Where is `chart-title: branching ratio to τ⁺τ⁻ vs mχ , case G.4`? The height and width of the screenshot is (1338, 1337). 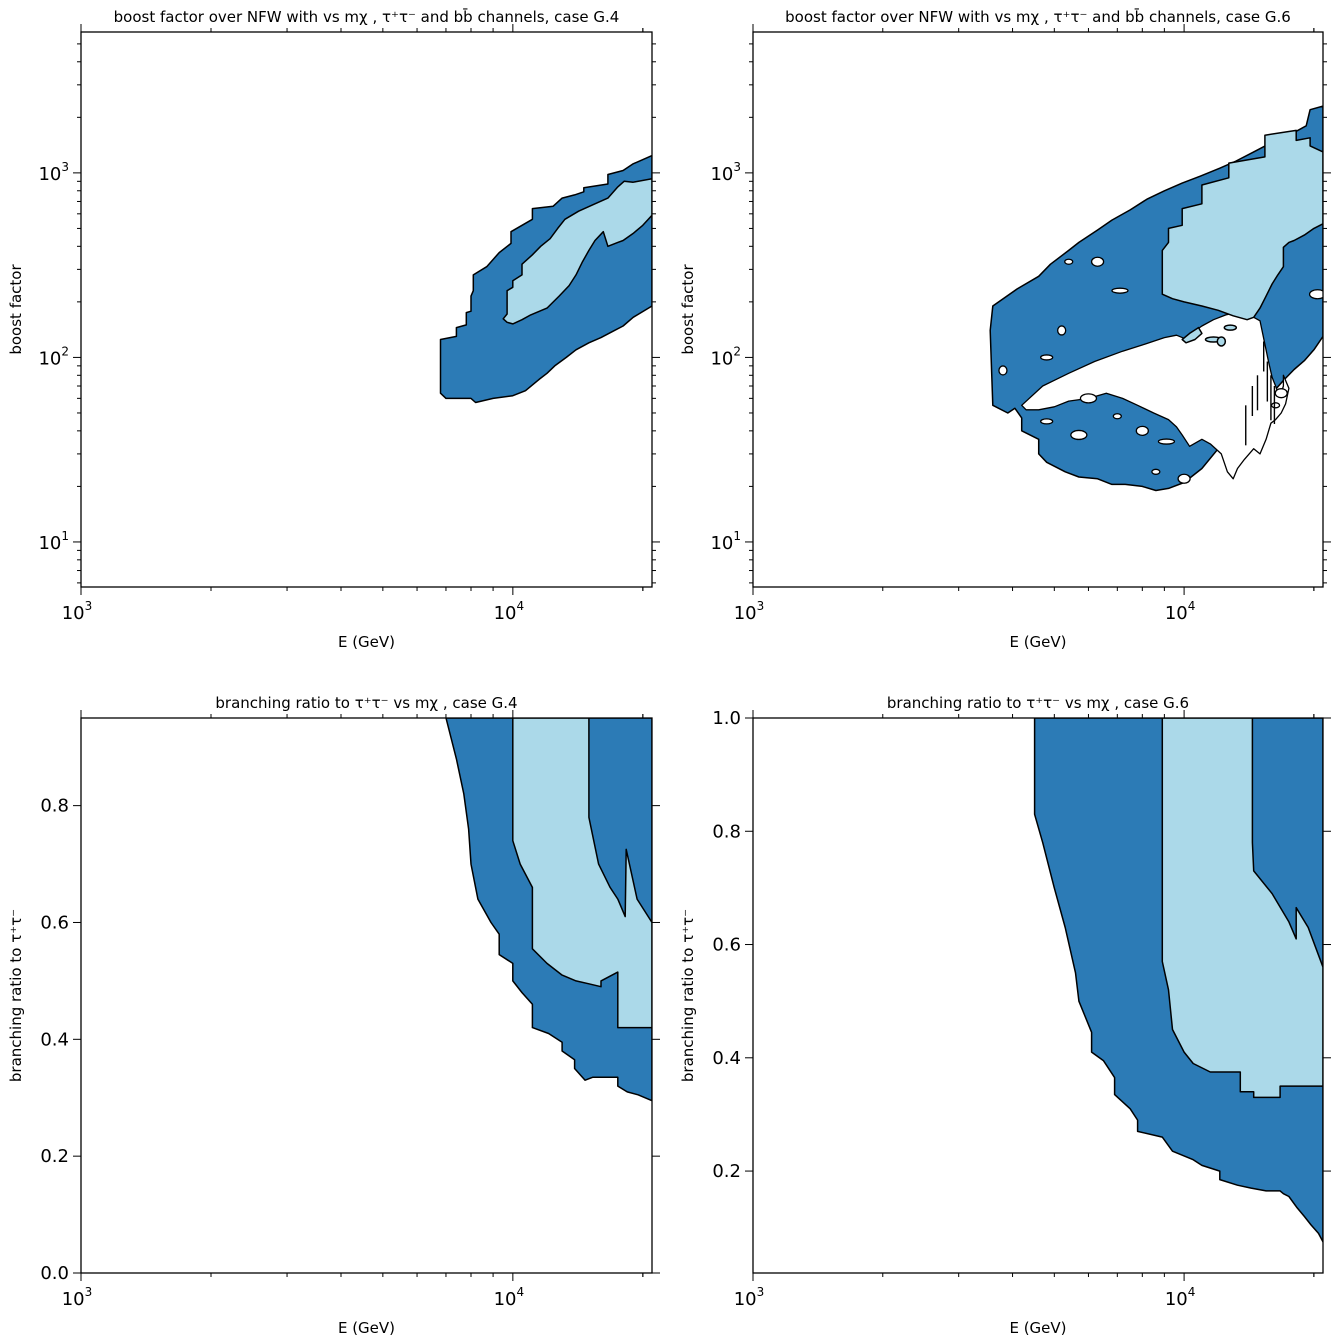 chart-title: branching ratio to τ⁺τ⁻ vs mχ , case G.4 is located at coordinates (366, 703).